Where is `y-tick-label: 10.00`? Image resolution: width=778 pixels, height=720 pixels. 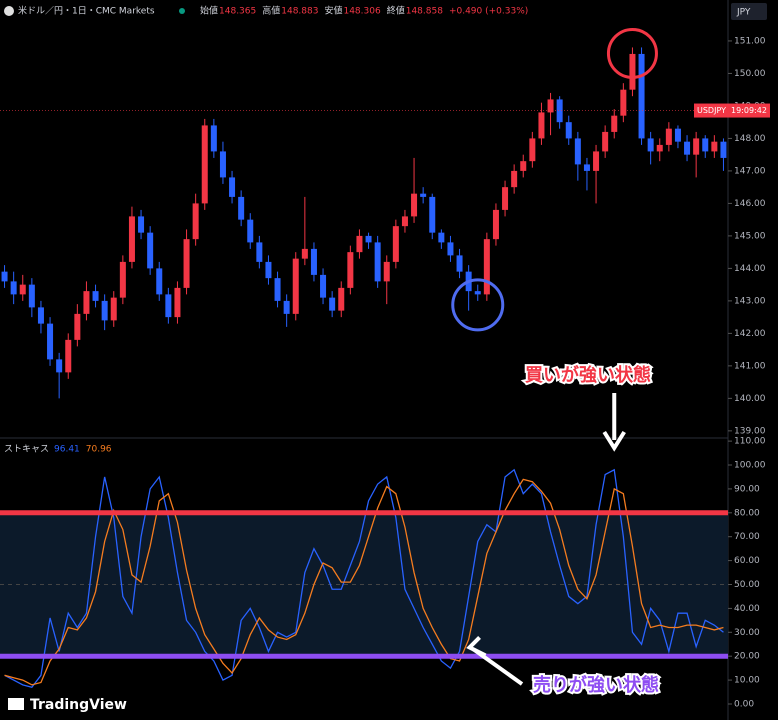
y-tick-label: 10.00 is located at coordinates (747, 681).